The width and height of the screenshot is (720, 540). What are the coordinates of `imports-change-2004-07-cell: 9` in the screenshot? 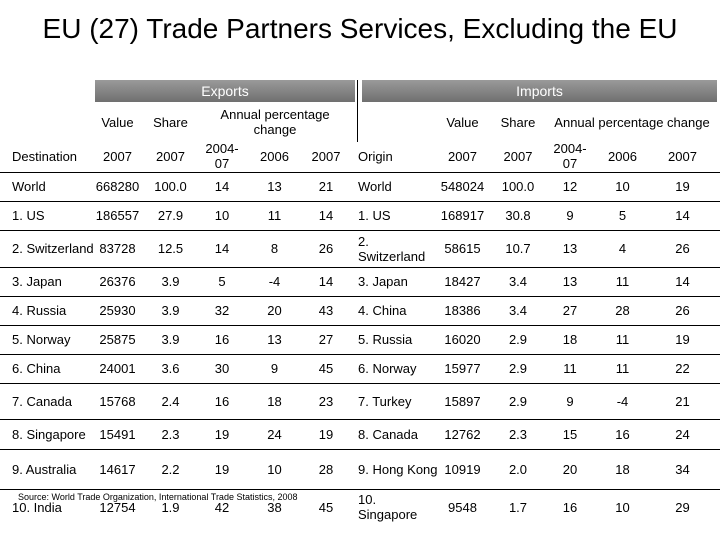 It's located at (570, 215).